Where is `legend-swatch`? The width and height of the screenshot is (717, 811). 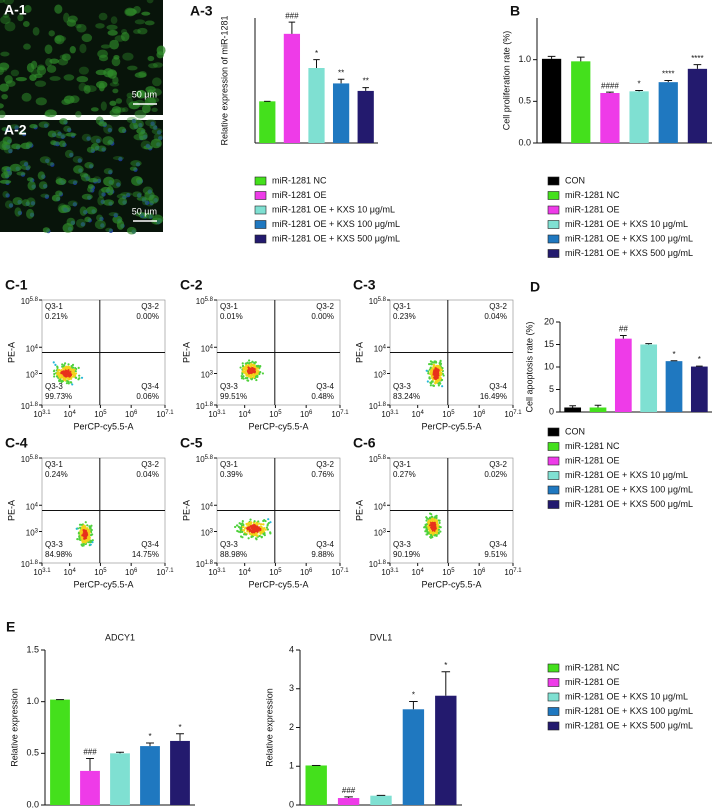
legend-swatch is located at coordinates (260, 195).